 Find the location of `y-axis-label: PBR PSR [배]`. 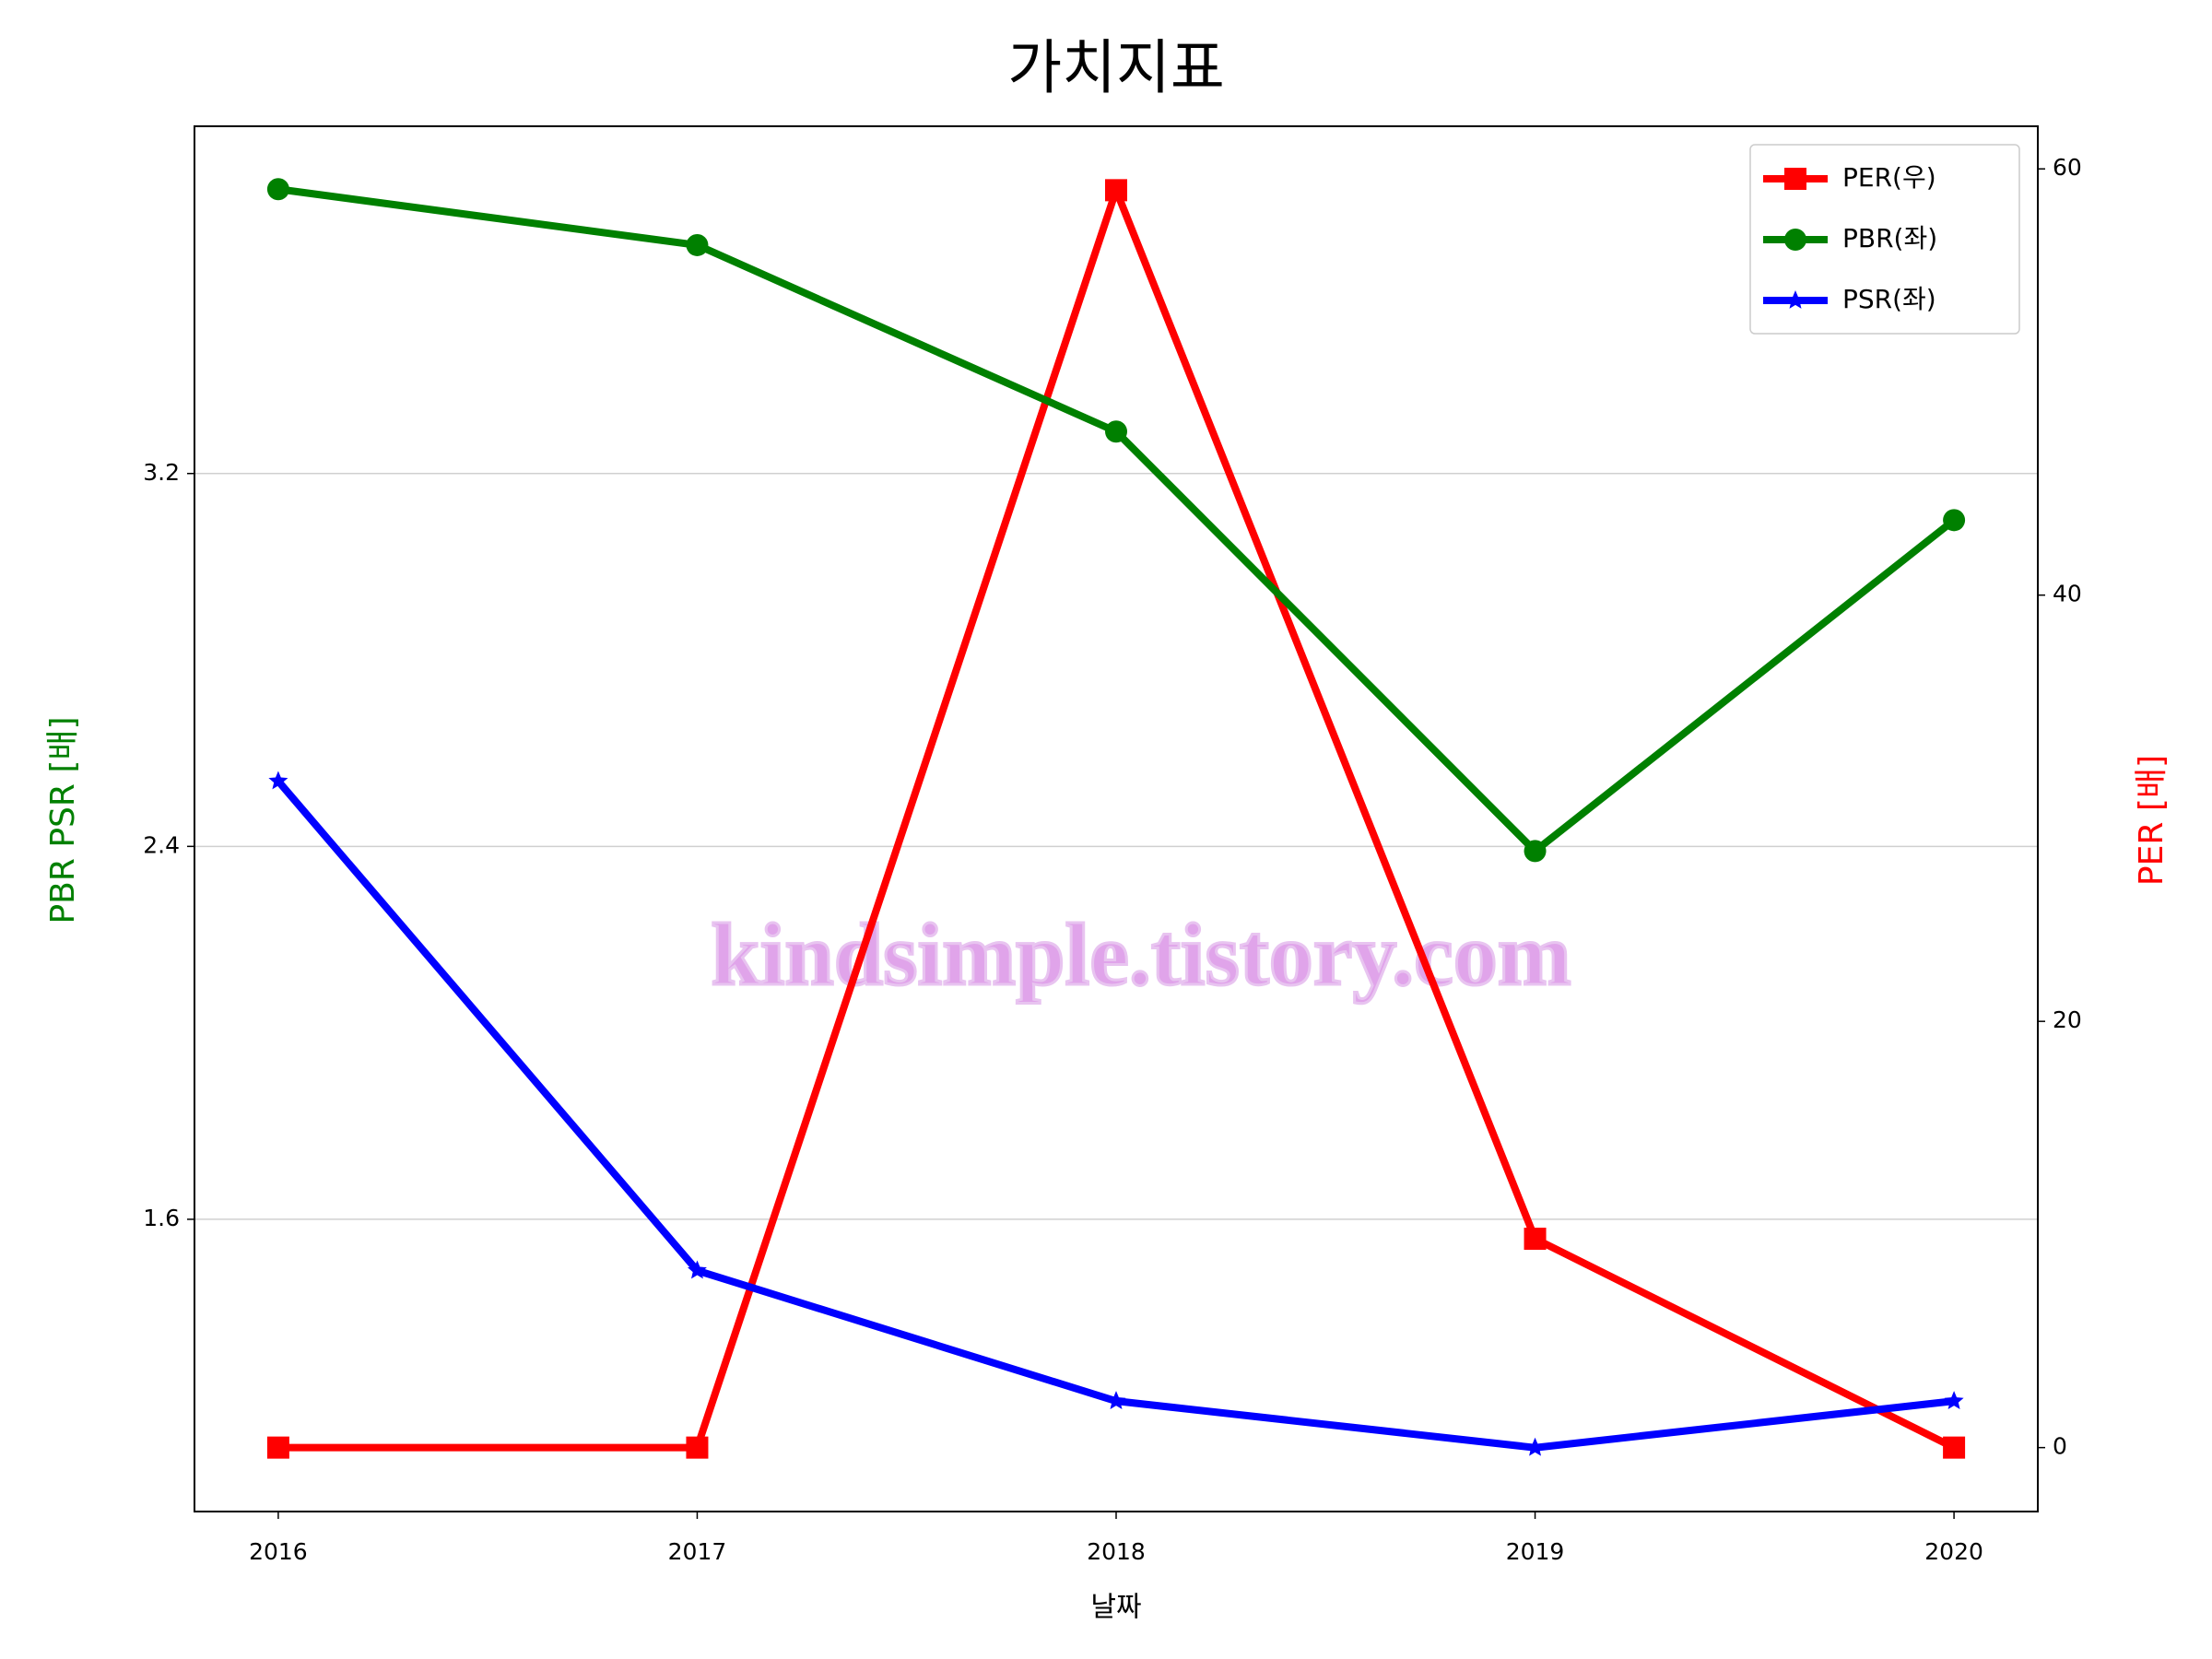

y-axis-label: PBR PSR [배] is located at coordinates (63, 820).